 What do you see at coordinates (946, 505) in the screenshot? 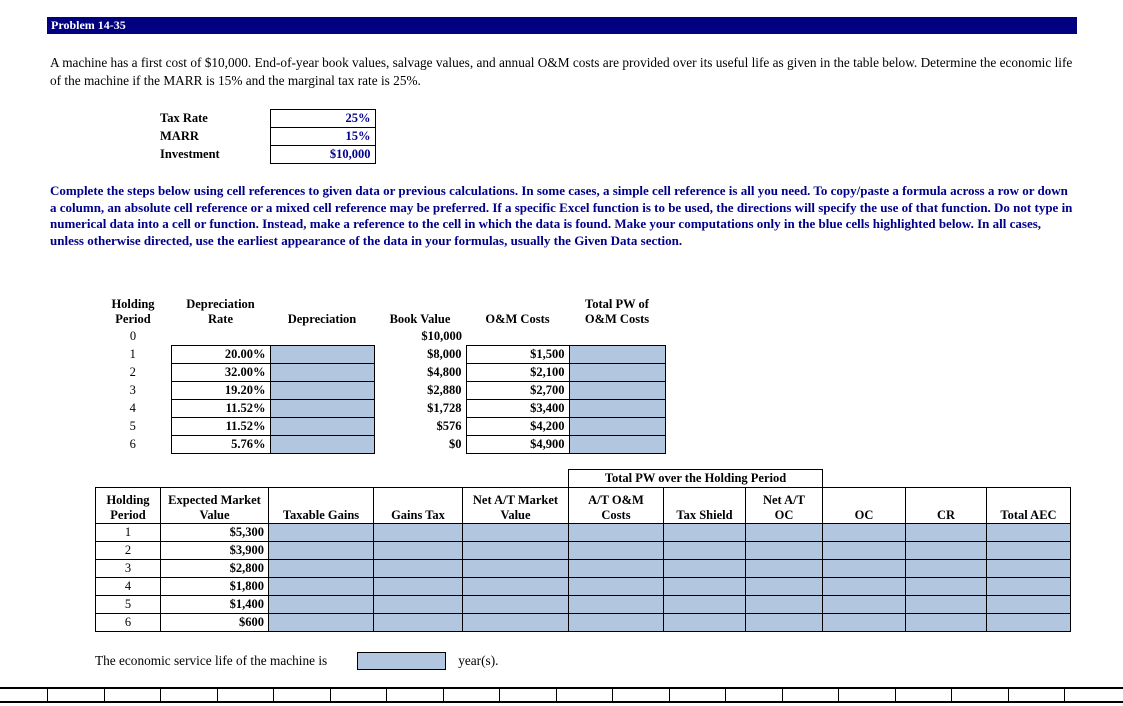
I see `column-header: CR` at bounding box center [946, 505].